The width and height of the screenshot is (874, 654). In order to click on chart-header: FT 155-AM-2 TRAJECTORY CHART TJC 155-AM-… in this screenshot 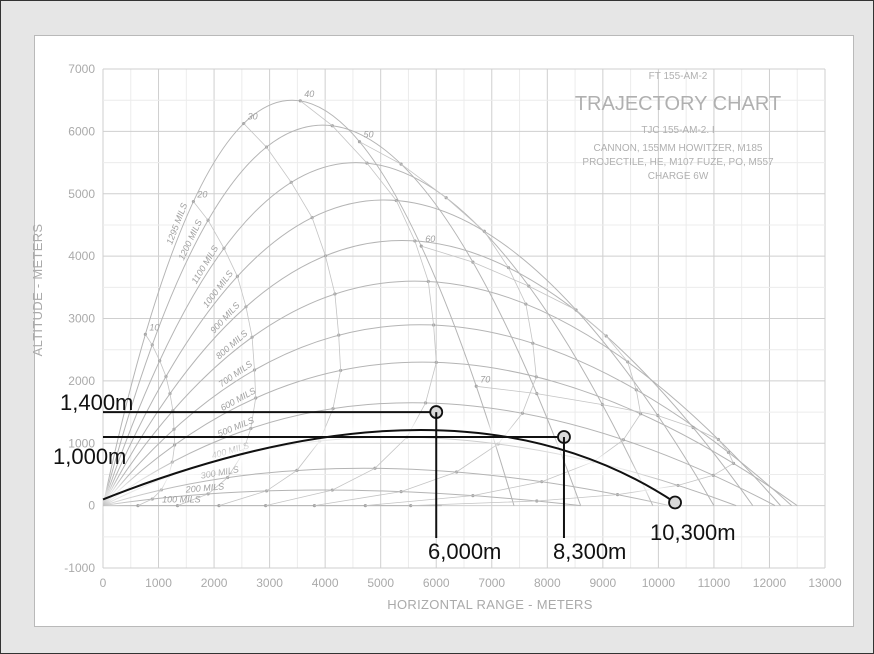, I will do `click(678, 126)`.